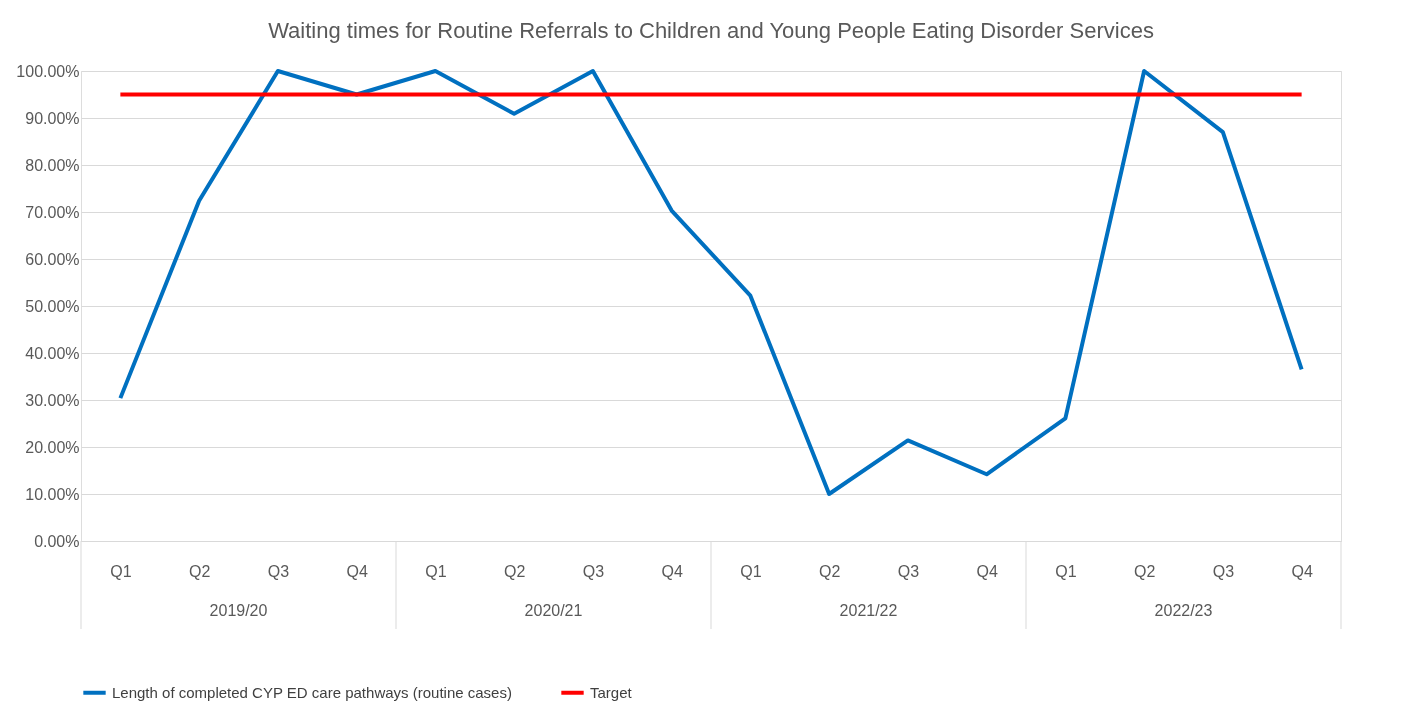 The image size is (1411, 726). Describe the element at coordinates (312, 692) in the screenshot. I see `legend-label: Length of completed CYP ED care pathways (routine cases)` at that location.